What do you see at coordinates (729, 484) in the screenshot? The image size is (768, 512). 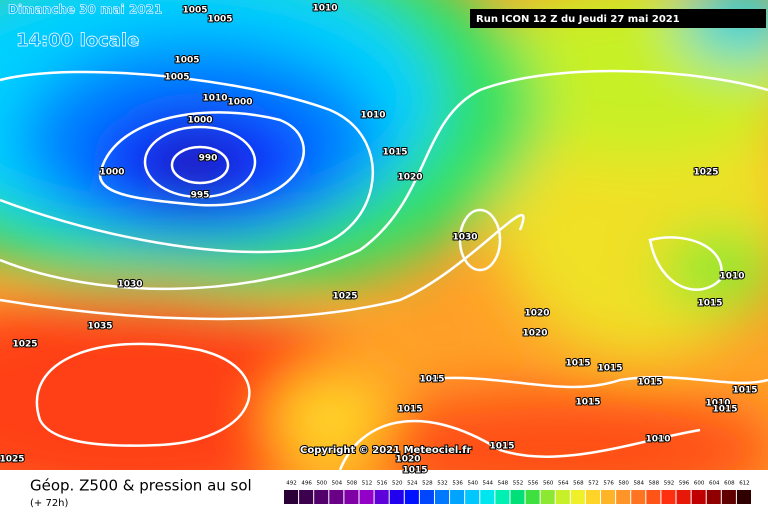 I see `legend-label: 608` at bounding box center [729, 484].